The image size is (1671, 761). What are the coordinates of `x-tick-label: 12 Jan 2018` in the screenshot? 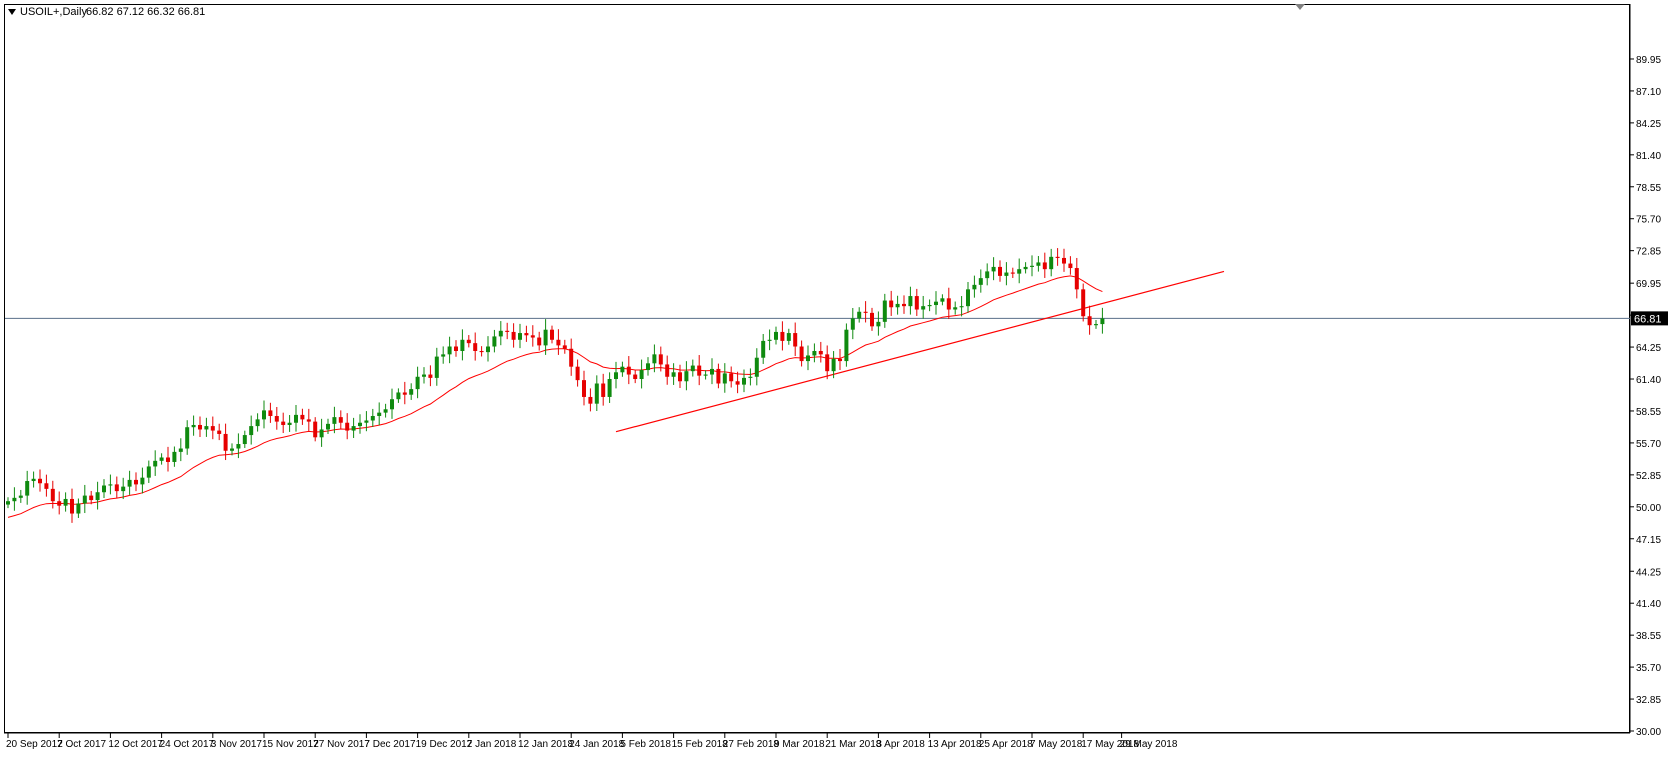 It's located at (545, 744).